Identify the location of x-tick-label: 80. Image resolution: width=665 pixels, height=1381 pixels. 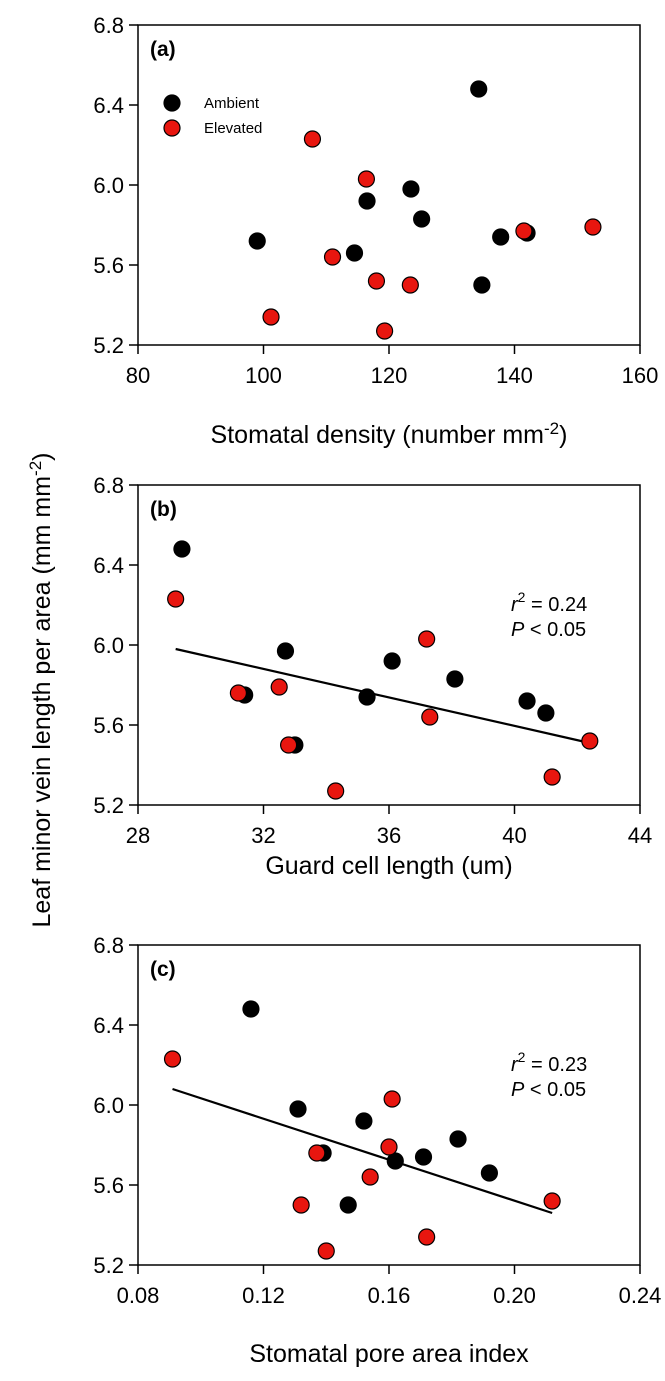
(138, 375).